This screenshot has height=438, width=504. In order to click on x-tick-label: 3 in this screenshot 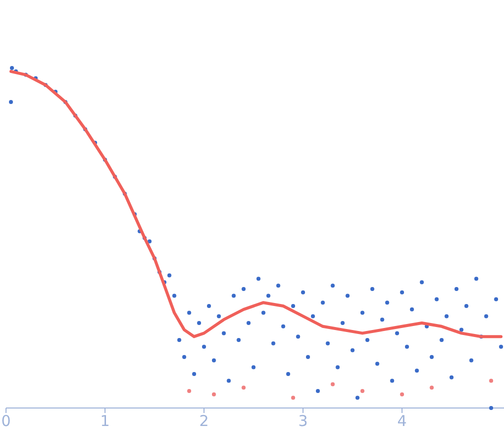, I will do `click(303, 421)`.